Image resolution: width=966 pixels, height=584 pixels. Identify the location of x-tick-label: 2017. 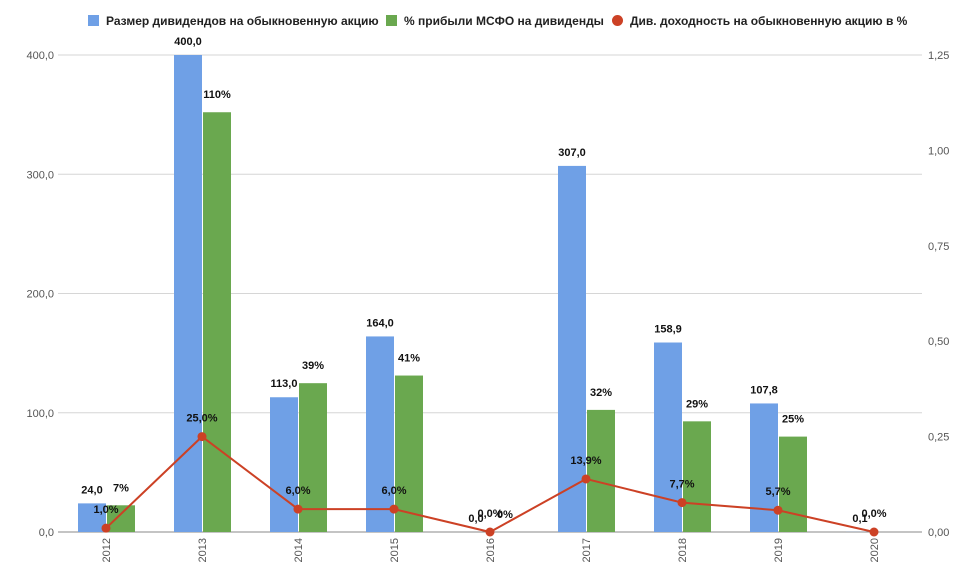
(587, 550).